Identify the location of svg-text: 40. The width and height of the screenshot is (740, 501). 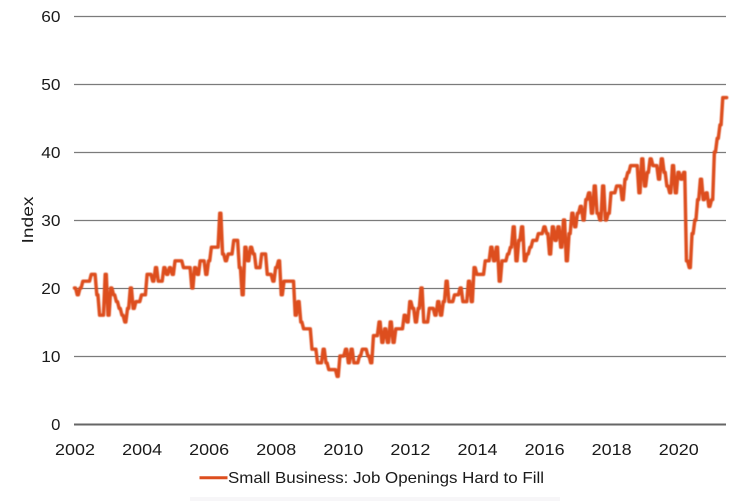
(50, 153).